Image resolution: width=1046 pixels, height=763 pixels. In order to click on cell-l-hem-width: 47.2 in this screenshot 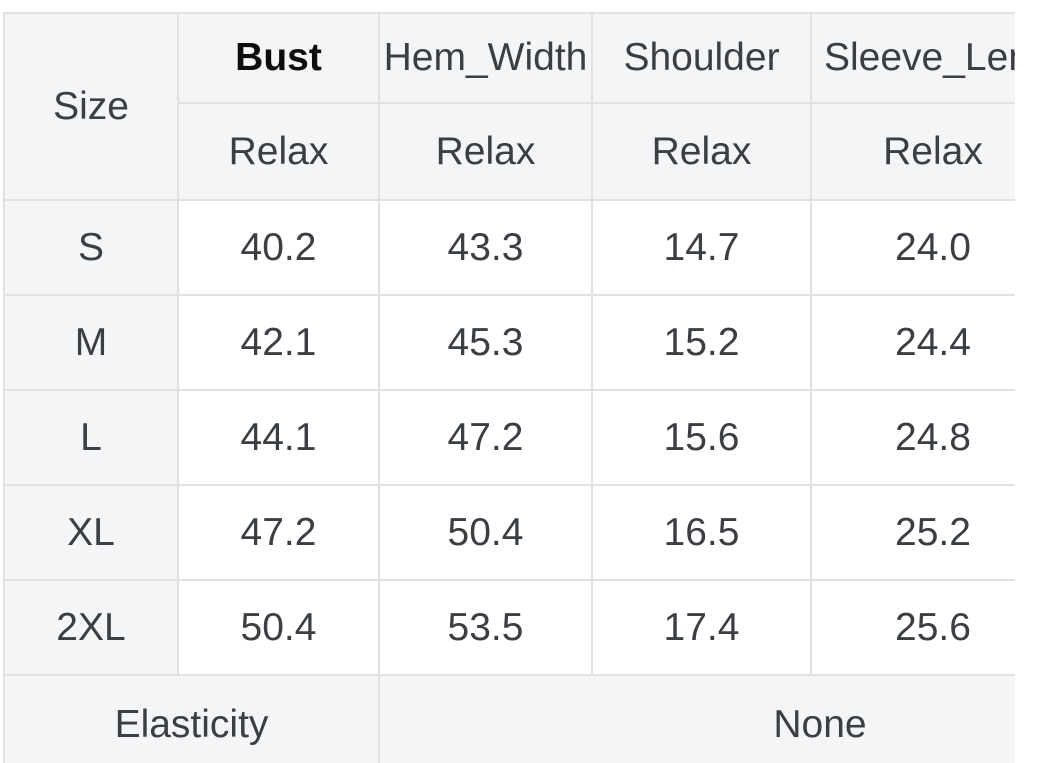, I will do `click(485, 437)`.